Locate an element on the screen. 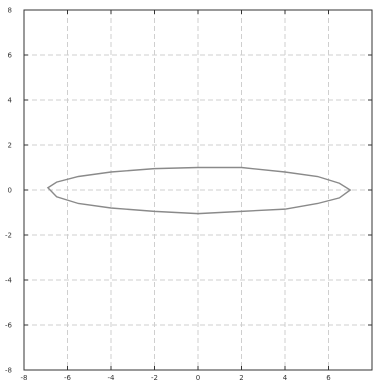 This screenshot has width=380, height=382. x-tick-label: 6 is located at coordinates (328, 378).